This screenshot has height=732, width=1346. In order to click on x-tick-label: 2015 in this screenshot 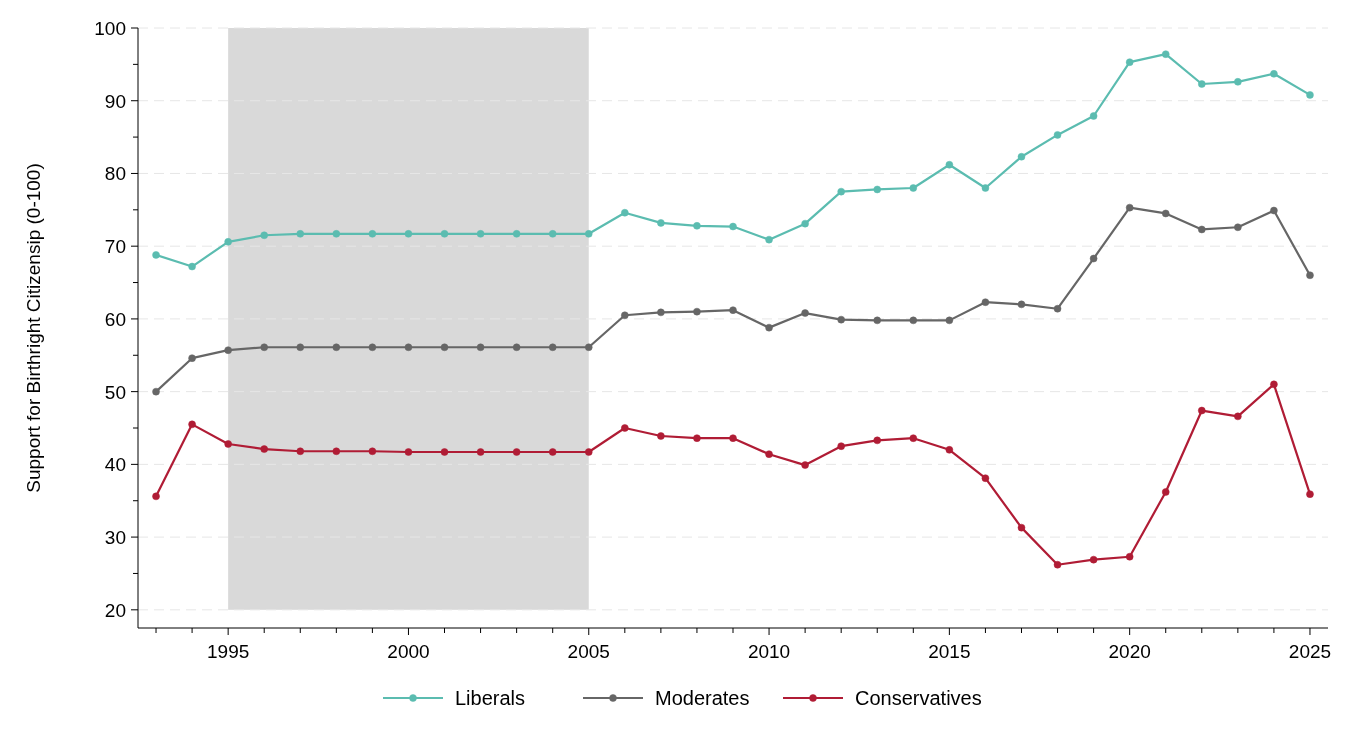, I will do `click(949, 651)`.